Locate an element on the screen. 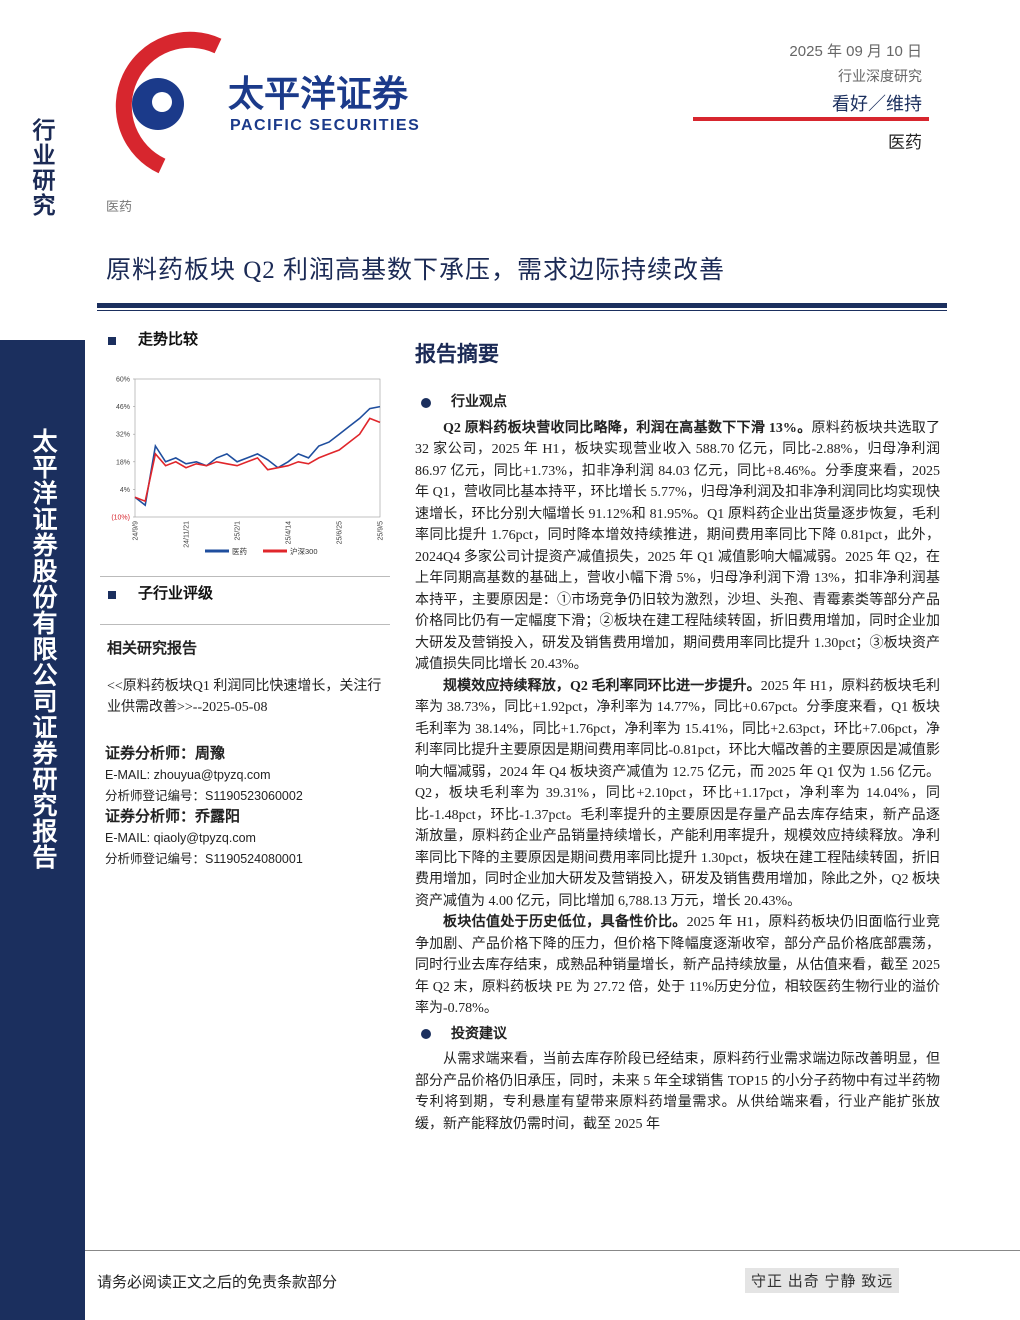 This screenshot has height=1320, width=1020. related-heading: 相关研究报告 is located at coordinates (152, 649).